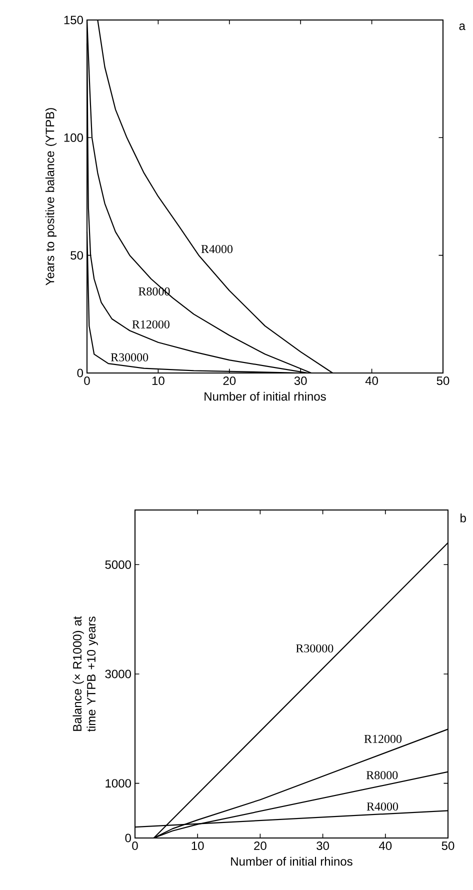  What do you see at coordinates (462, 27) in the screenshot?
I see `text: a` at bounding box center [462, 27].